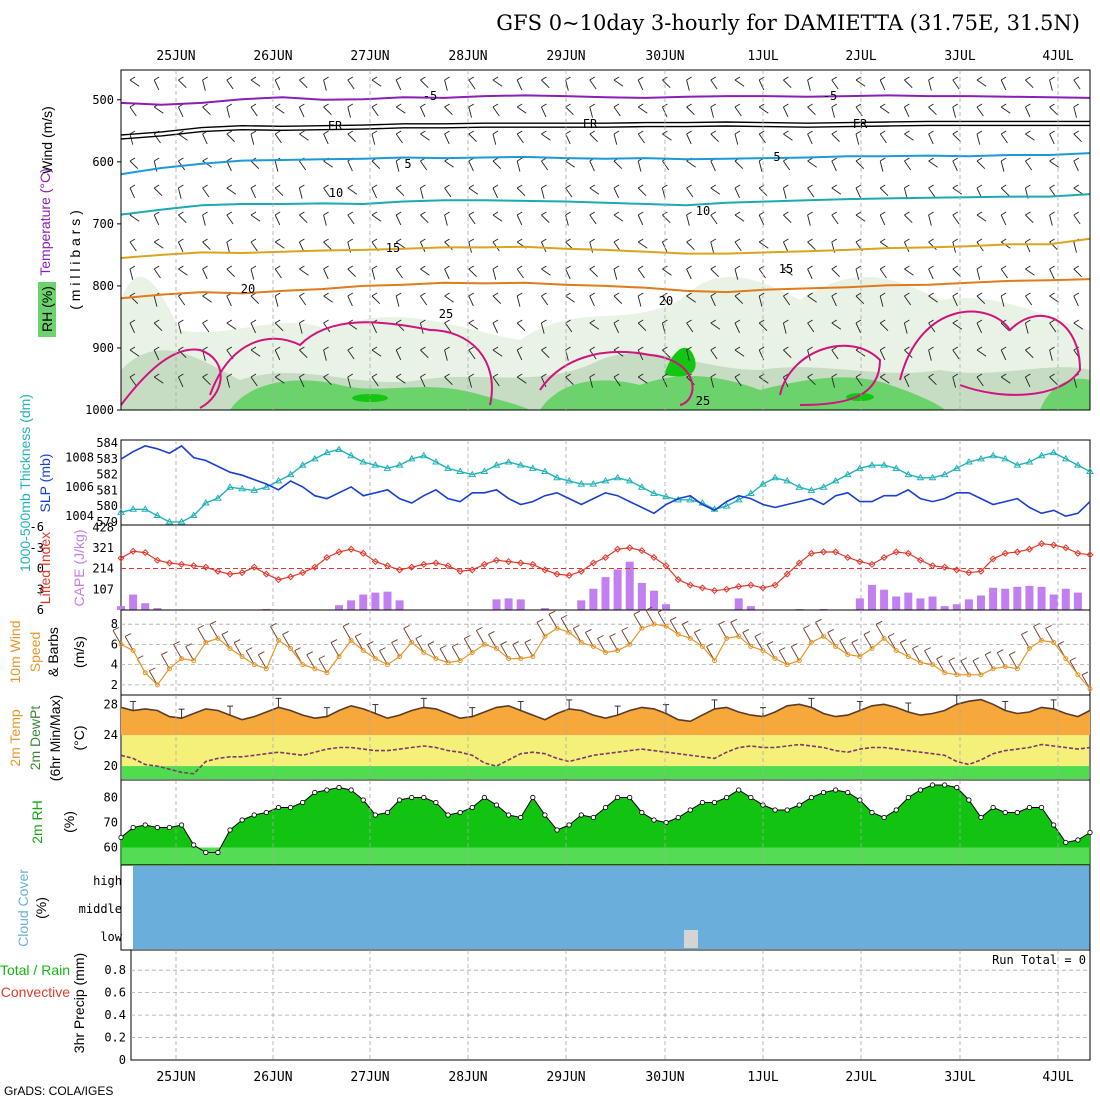 The height and width of the screenshot is (1100, 1100). Describe the element at coordinates (79, 567) in the screenshot. I see `cape-axis-label: CAPE (J/kg)` at that location.